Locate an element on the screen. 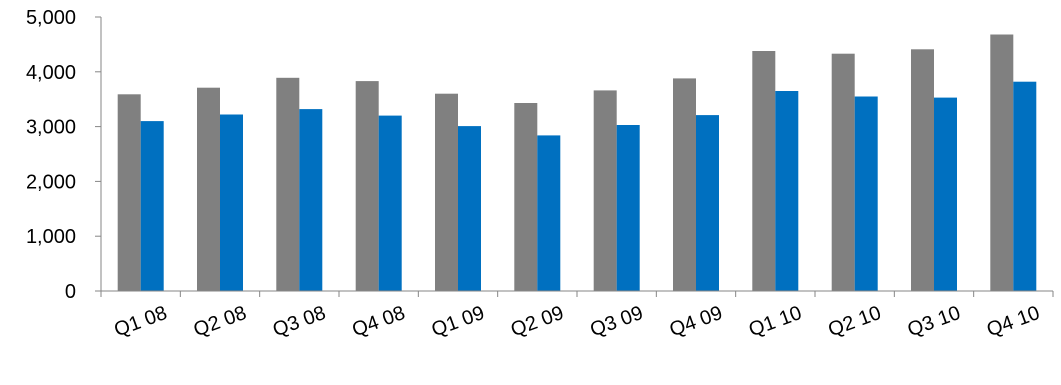 This screenshot has width=1061, height=385. y-tick-label: 4,000 is located at coordinates (51, 73).